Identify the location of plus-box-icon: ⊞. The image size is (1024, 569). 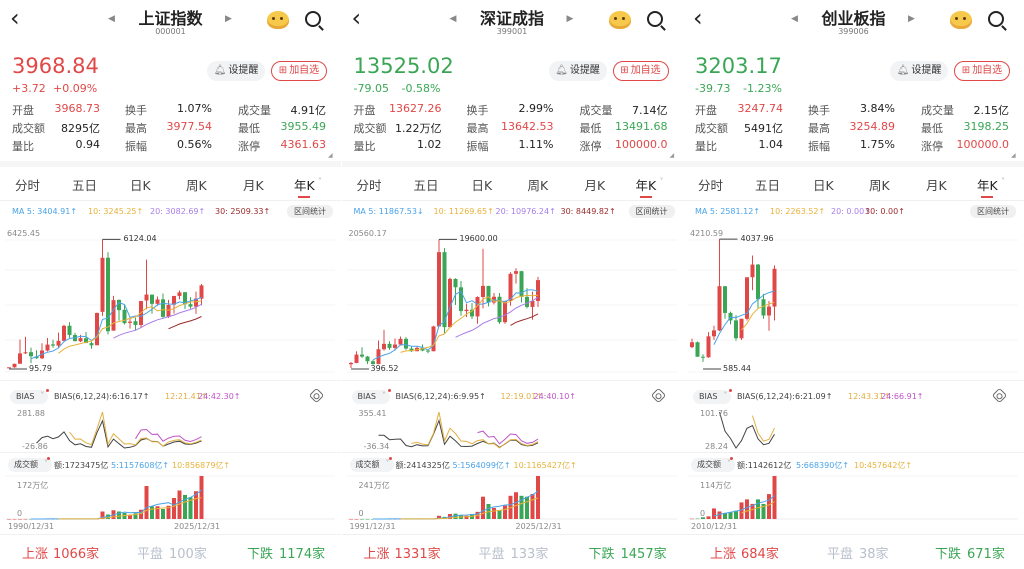
(283, 70).